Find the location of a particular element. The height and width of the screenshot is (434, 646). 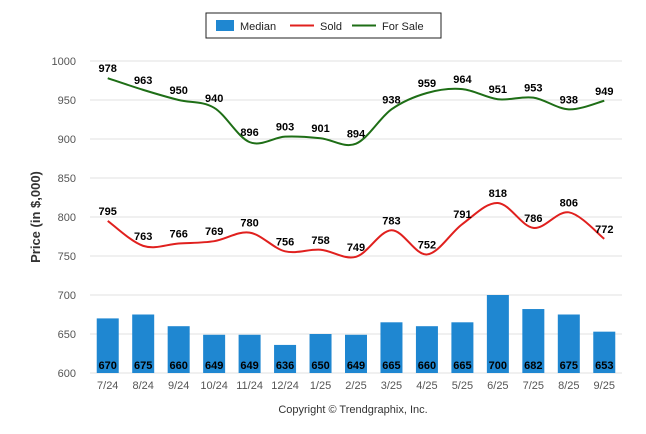

sold-value-label: 758 is located at coordinates (320, 241).